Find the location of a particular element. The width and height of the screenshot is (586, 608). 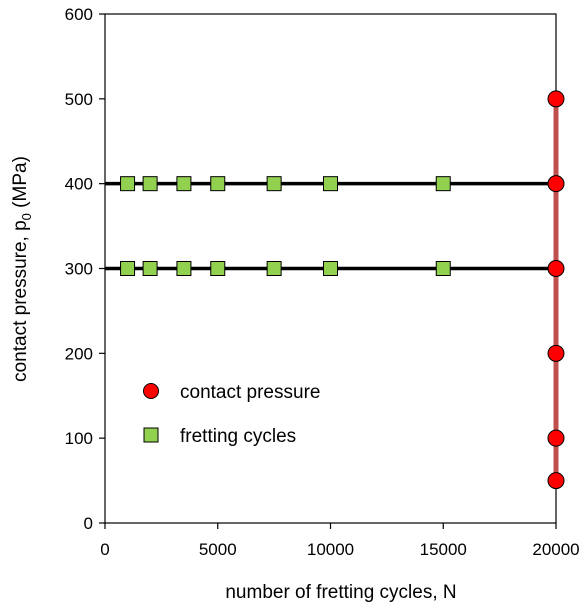

legend-label-fretting-cycles: fretting cycles is located at coordinates (238, 436).